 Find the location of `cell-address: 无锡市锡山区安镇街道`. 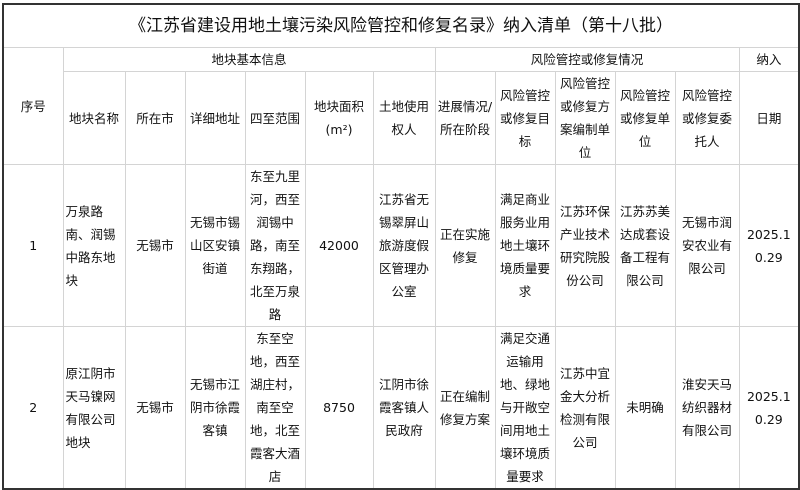

cell-address: 无锡市锡山区安镇街道 is located at coordinates (215, 245).